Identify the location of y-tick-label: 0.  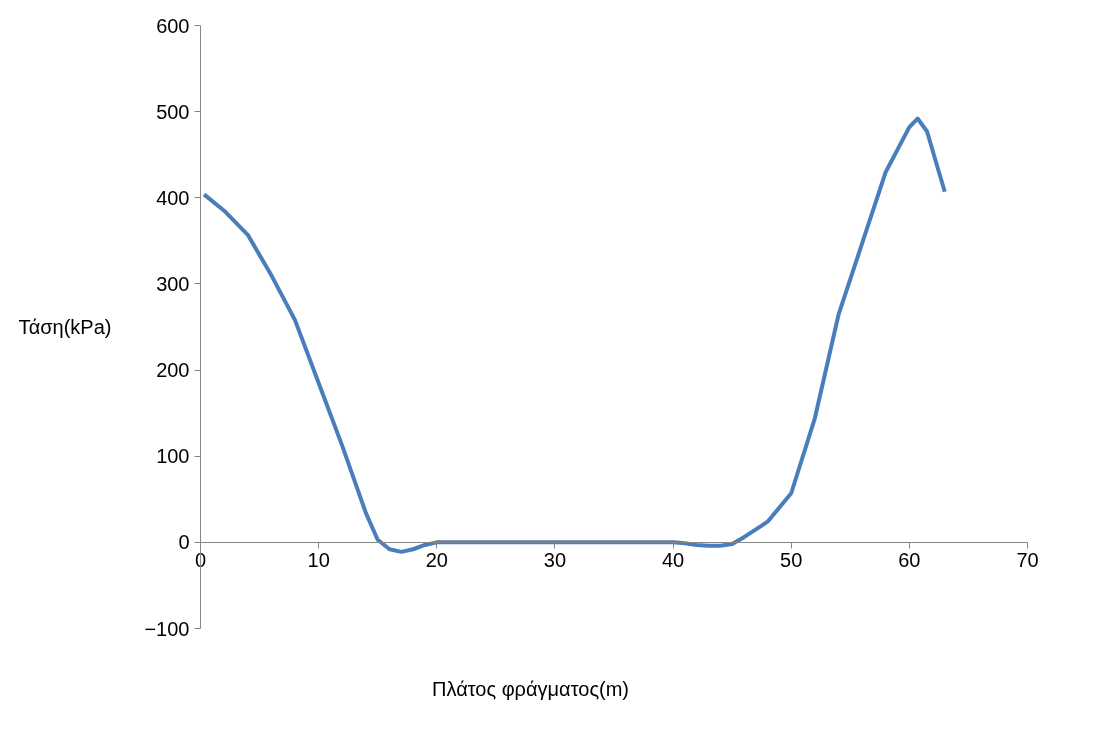
(184, 542).